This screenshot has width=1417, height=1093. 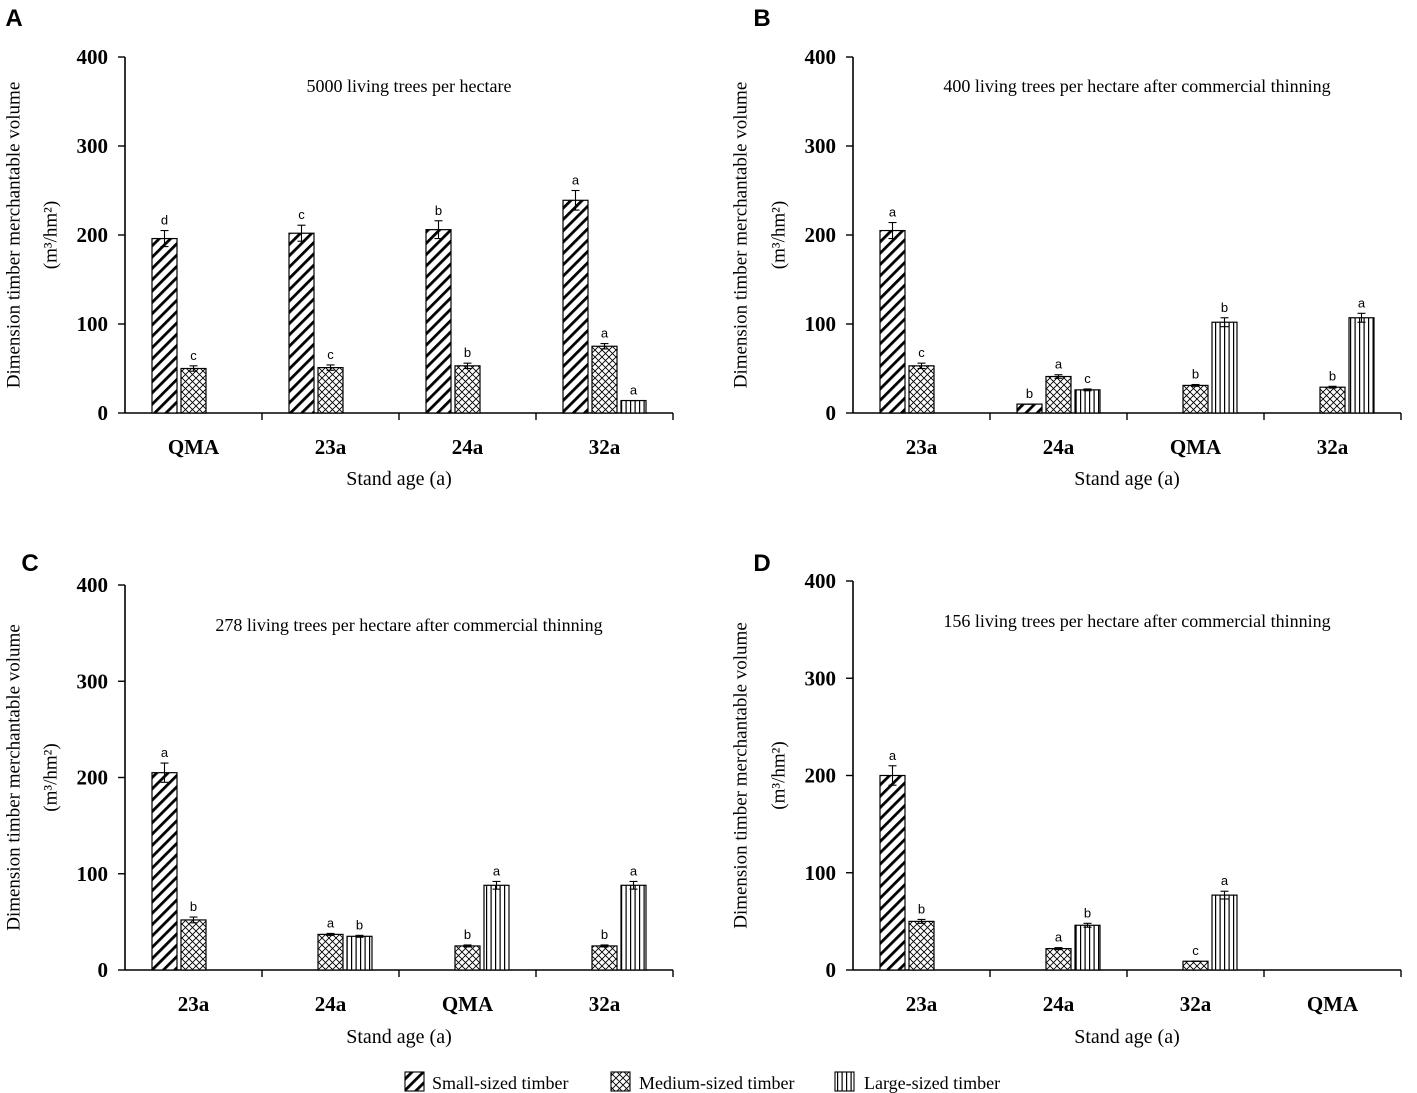 What do you see at coordinates (103, 413) in the screenshot?
I see `y-tick-label: 0` at bounding box center [103, 413].